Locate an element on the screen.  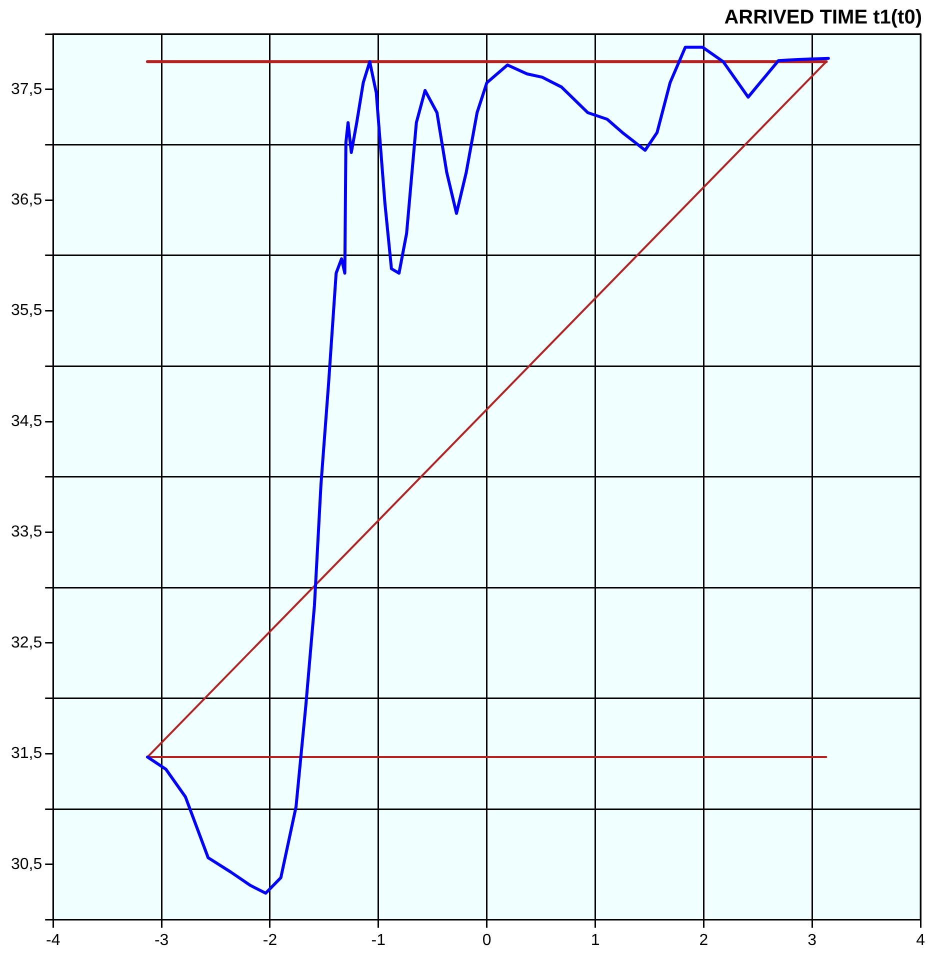
y-tick-label: 37,5 is located at coordinates (26, 89).